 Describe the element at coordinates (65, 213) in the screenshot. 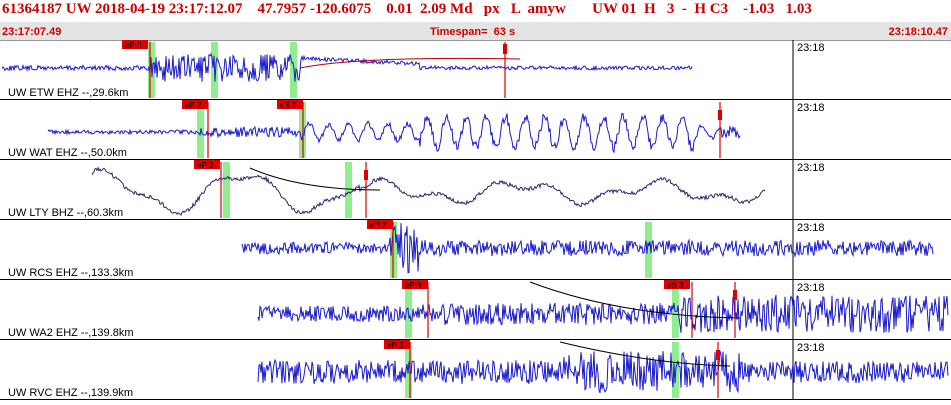

I see `station-label: UW LTY BHZ --,60.3km` at that location.